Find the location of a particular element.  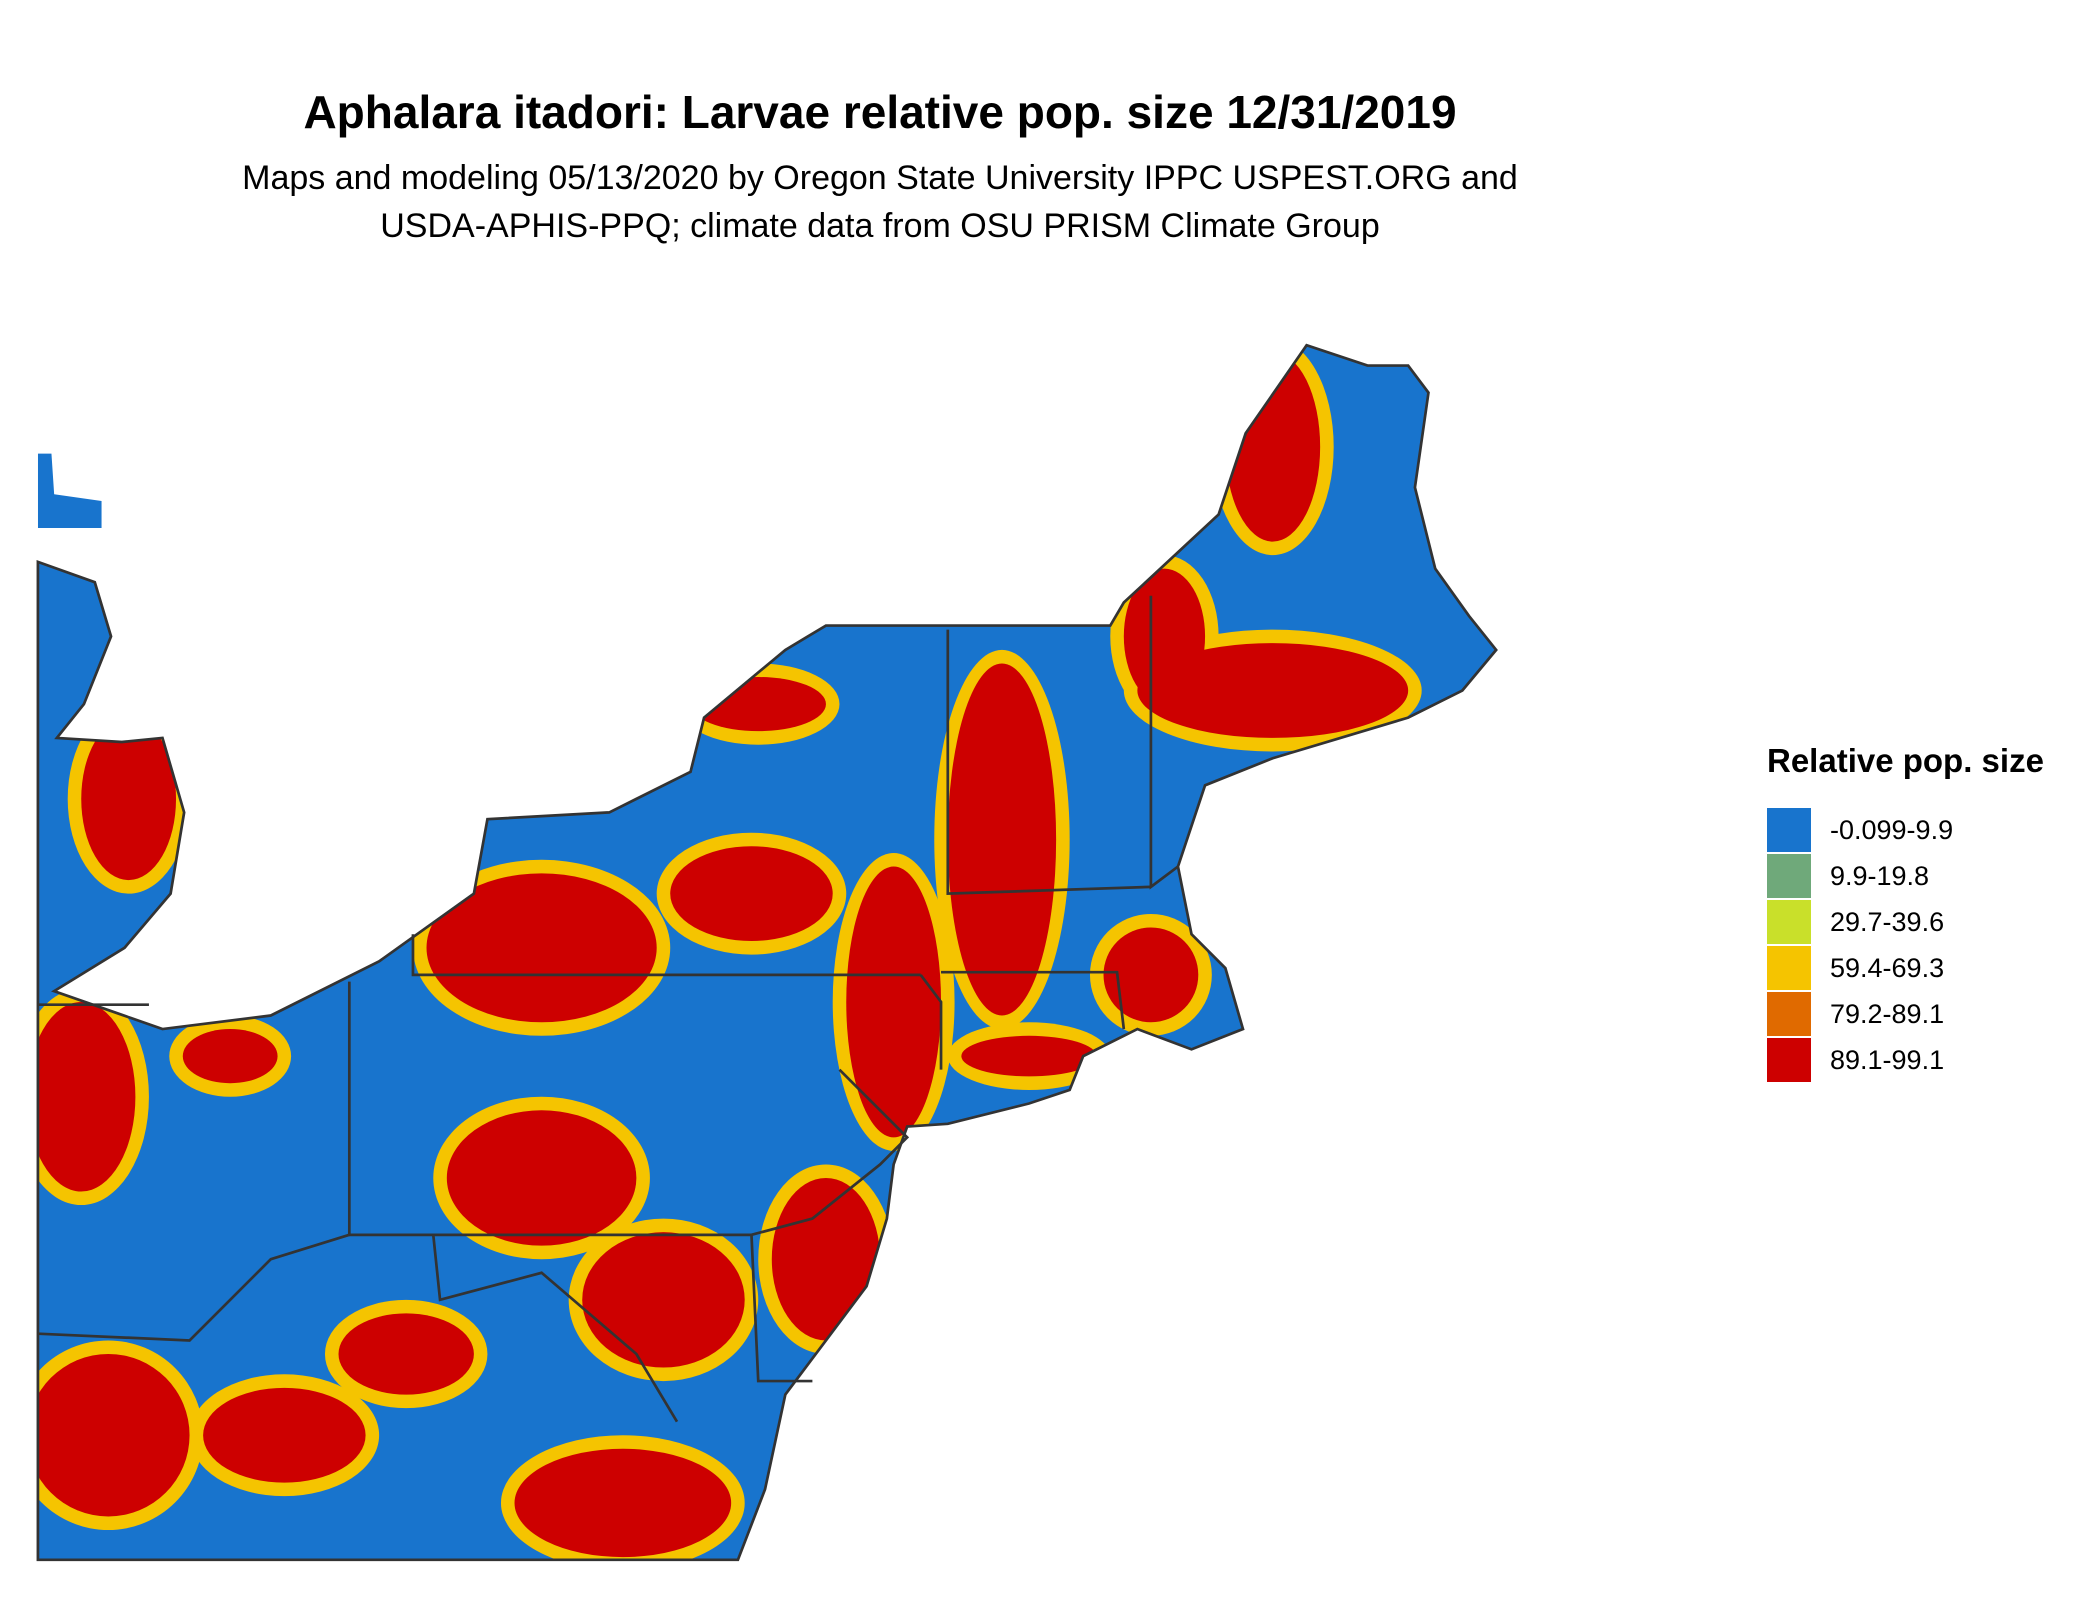

legend-label: 9.9-19.8 is located at coordinates (1879, 876).